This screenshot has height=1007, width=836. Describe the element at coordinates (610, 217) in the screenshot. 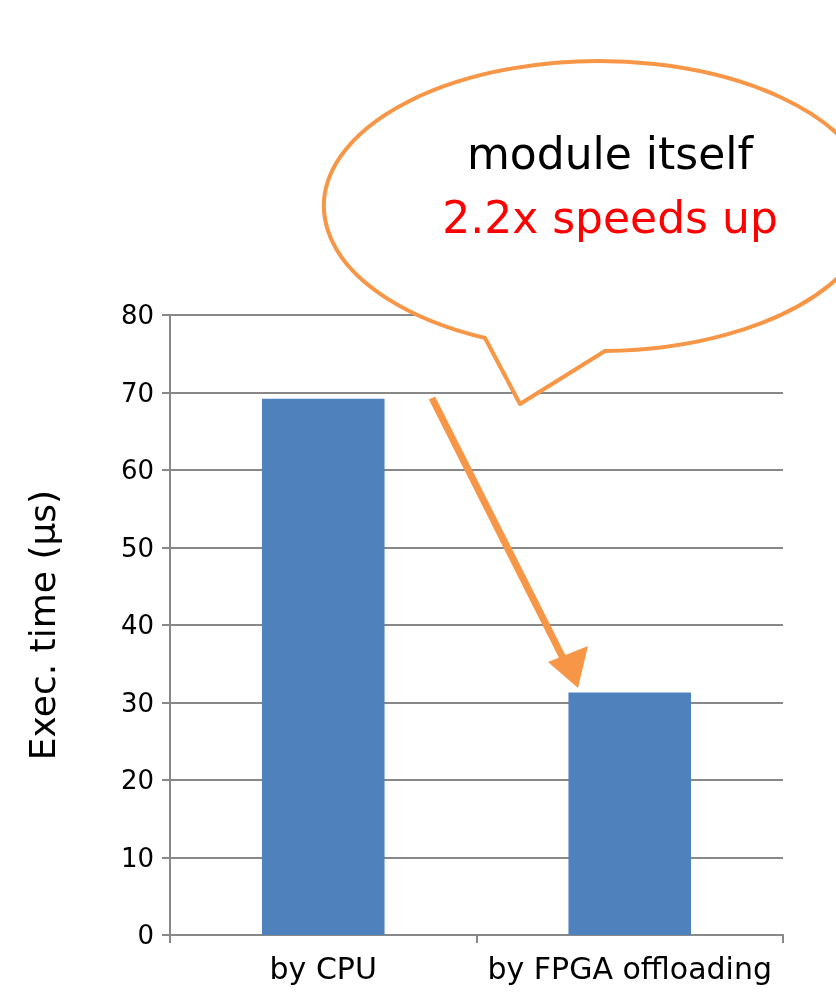

I see `text: 2.2x speeds up` at that location.